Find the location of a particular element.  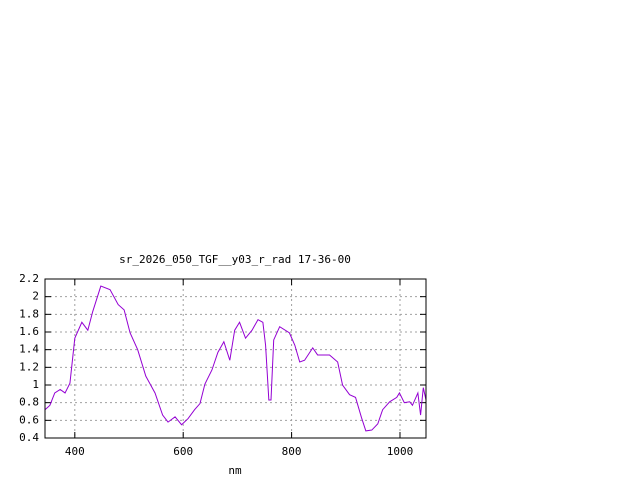

y-tick-label: 1 is located at coordinates (35, 384).